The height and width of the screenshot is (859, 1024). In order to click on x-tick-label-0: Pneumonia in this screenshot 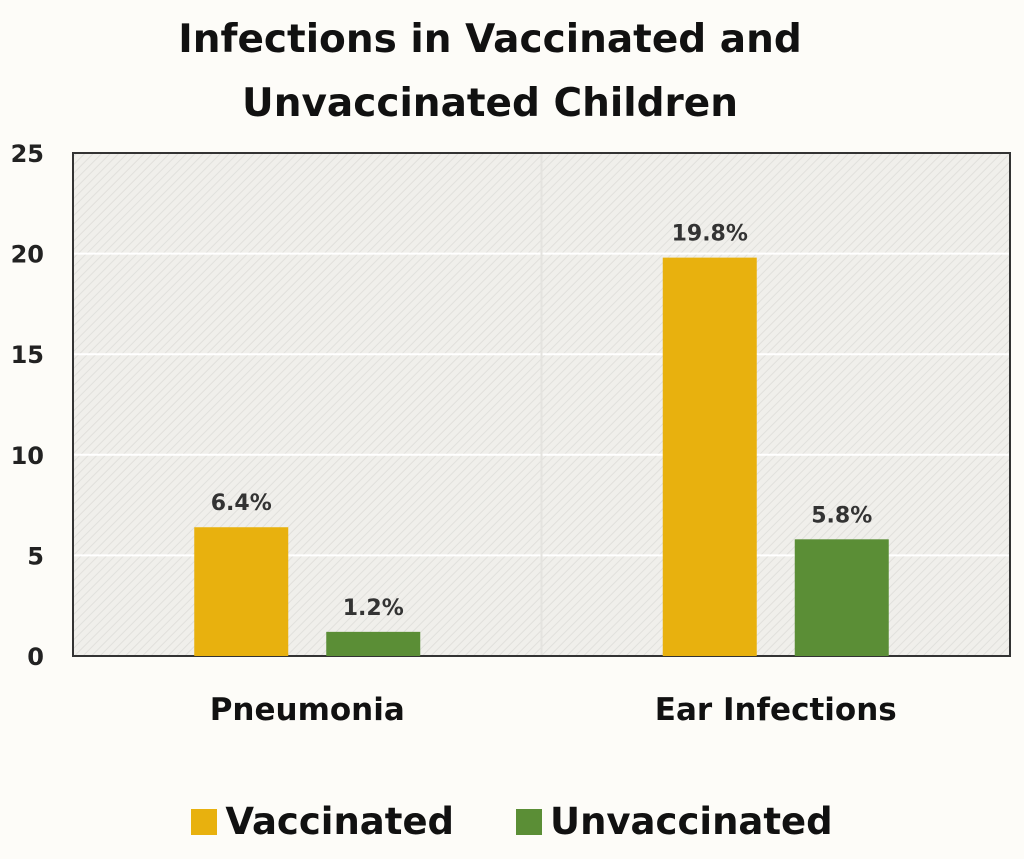, I will do `click(307, 710)`.